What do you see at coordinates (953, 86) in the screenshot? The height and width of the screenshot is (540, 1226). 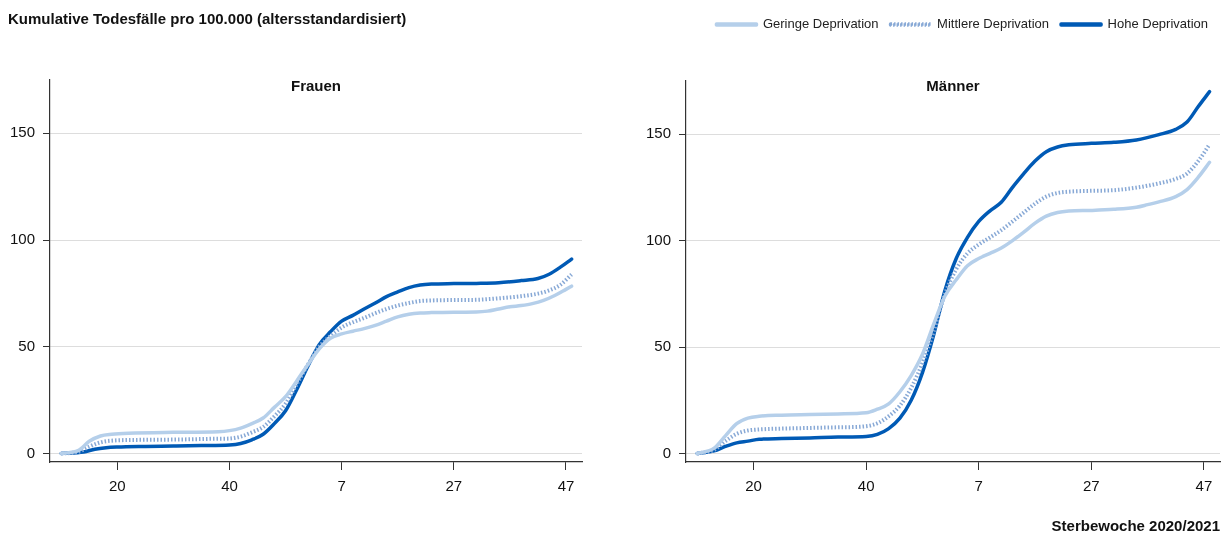 I see `chart-title: Männer` at bounding box center [953, 86].